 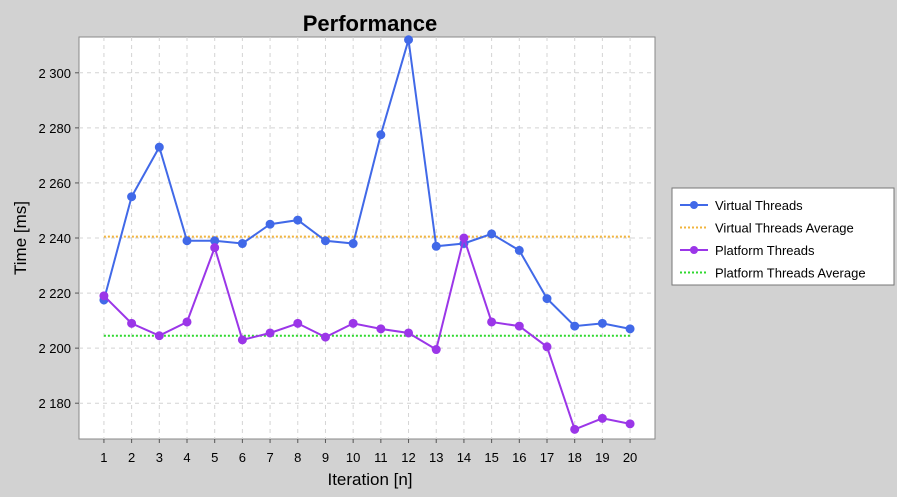 What do you see at coordinates (54, 403) in the screenshot?
I see `y-tick-label: 2 180` at bounding box center [54, 403].